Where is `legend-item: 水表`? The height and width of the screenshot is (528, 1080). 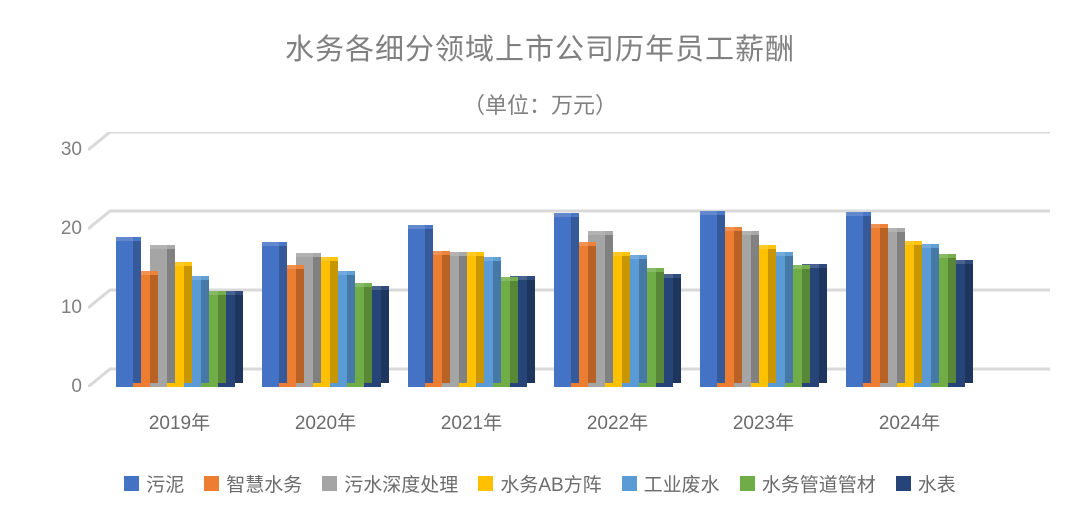 legend-item: 水表 is located at coordinates (925, 483).